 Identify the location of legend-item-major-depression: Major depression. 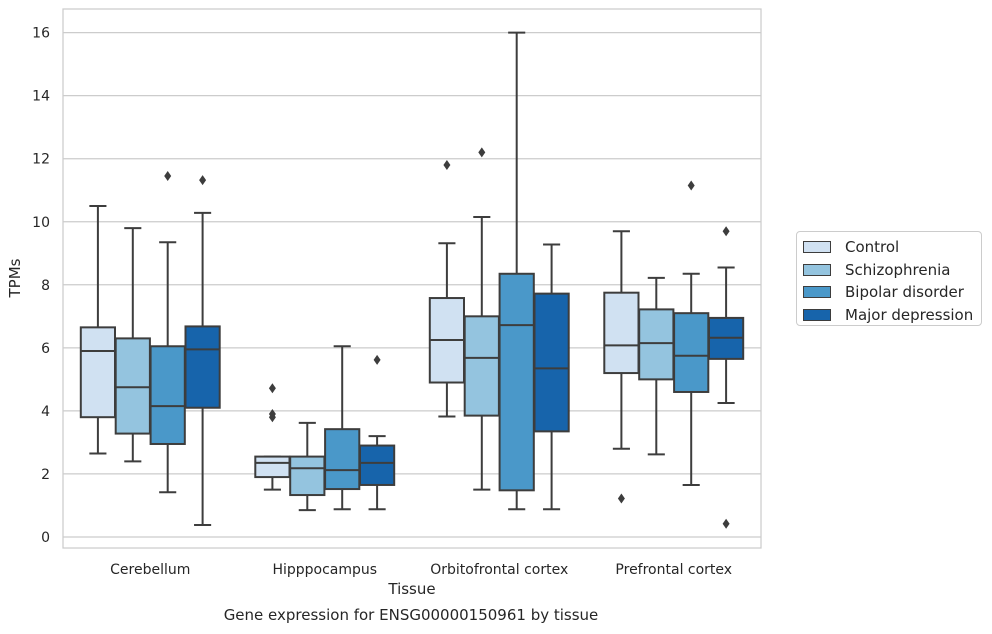
(889, 315).